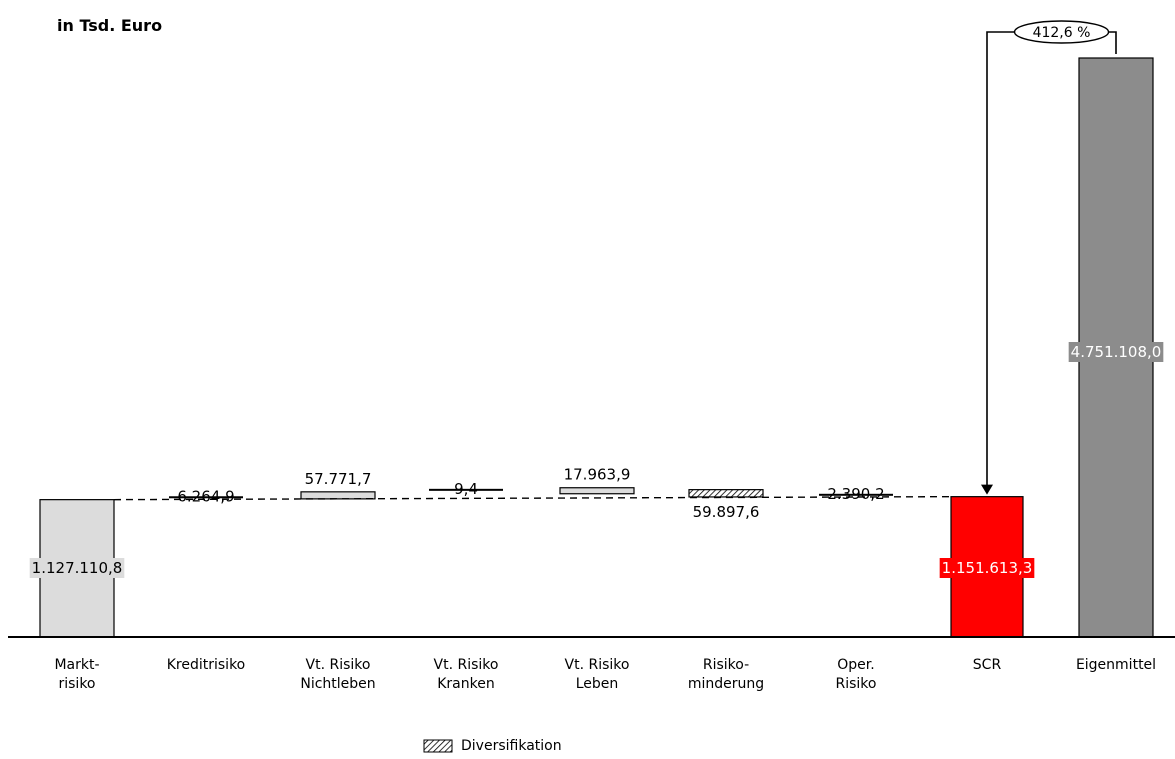 This screenshot has height=759, width=1175. I want to click on coverage-ratio-ellipse, so click(1061, 32).